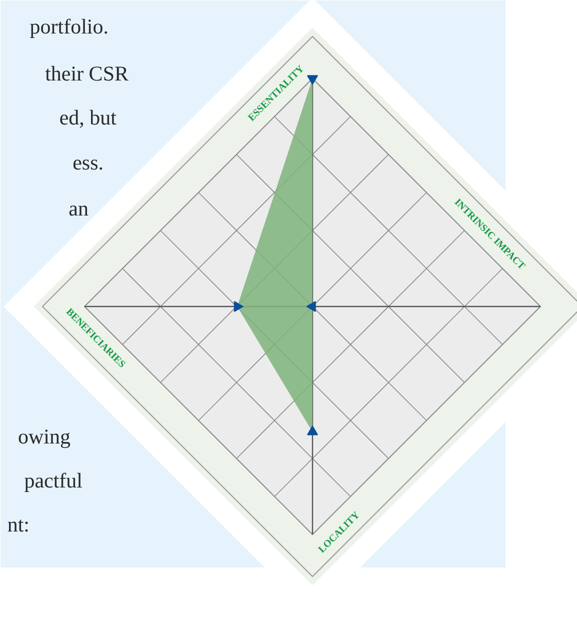 Image resolution: width=577 pixels, height=622 pixels. I want to click on text: pactful, so click(53, 480).